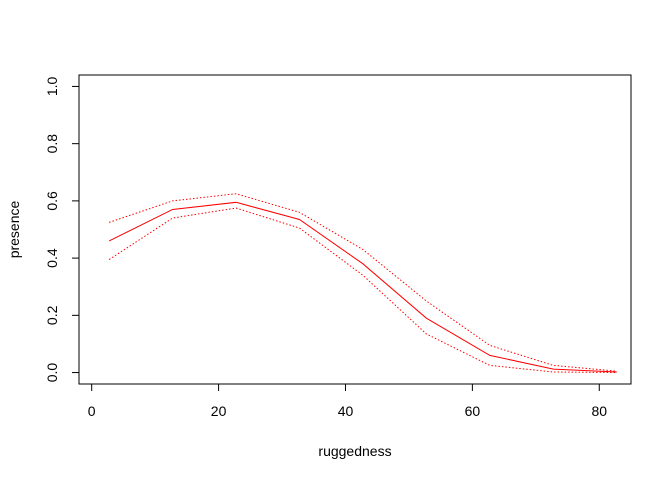 The width and height of the screenshot is (672, 480). I want to click on x-tick-label: 20, so click(219, 411).